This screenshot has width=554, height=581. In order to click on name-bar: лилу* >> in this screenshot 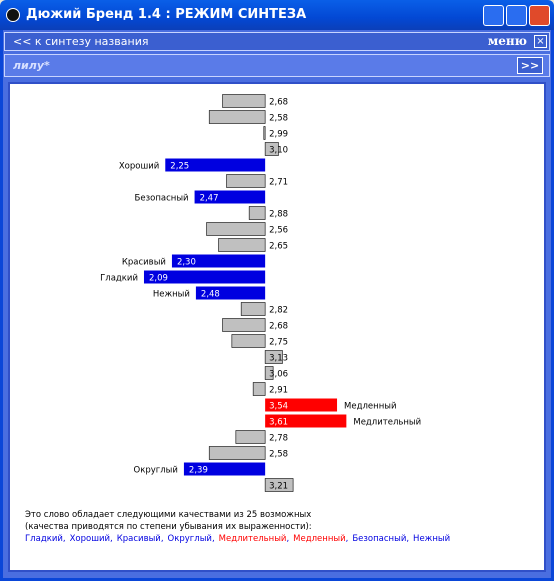, I will do `click(277, 65)`.